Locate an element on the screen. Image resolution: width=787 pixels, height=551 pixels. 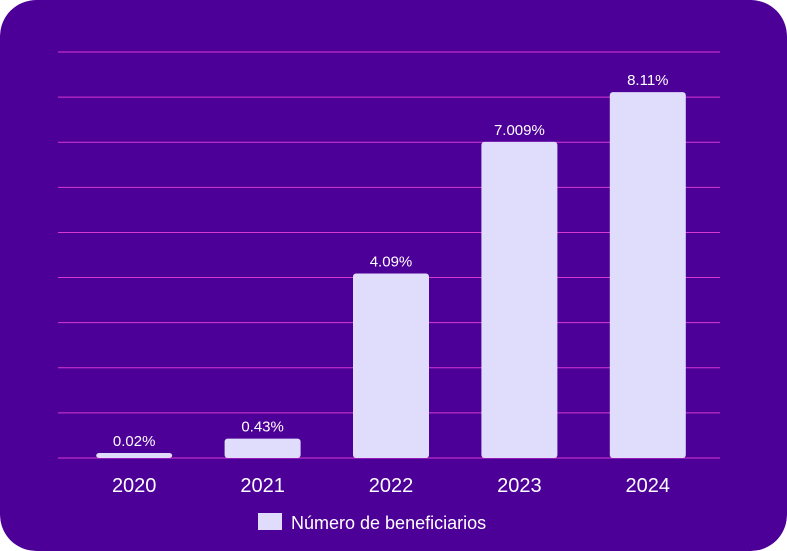
legend-swatch is located at coordinates (270, 521).